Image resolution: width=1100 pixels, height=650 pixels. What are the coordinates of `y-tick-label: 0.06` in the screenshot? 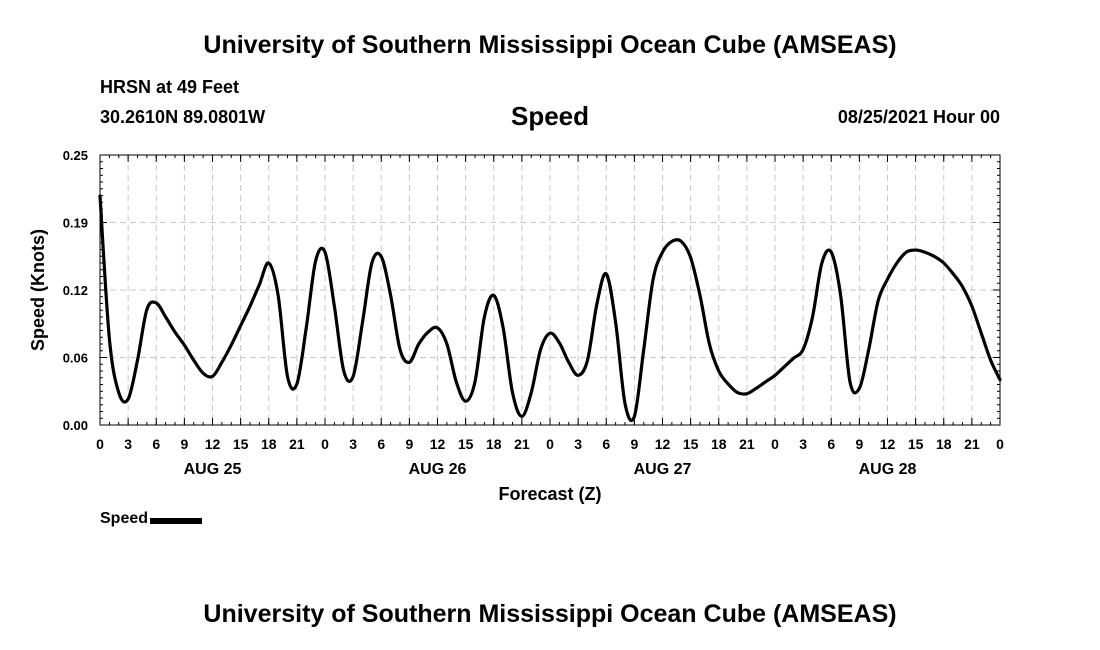 It's located at (75, 358).